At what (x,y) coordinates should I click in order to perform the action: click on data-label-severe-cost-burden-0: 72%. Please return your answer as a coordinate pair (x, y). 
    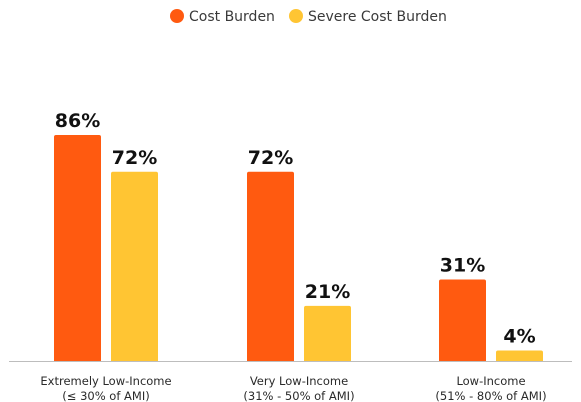
    Looking at the image, I should click on (134, 158).